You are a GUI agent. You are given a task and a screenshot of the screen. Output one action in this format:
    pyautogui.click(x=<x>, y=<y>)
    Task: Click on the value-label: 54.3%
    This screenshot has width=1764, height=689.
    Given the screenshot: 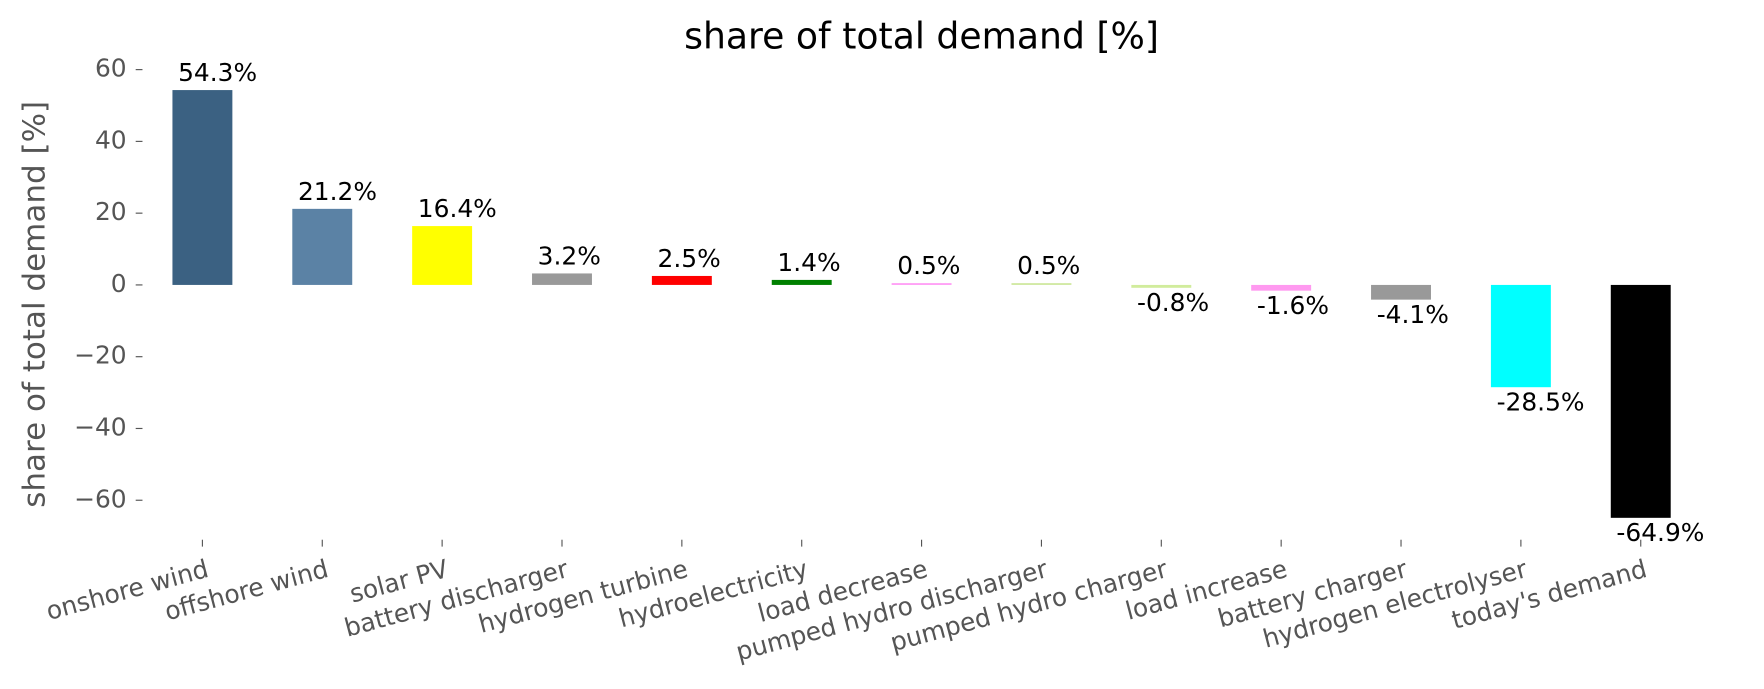 What is the action you would take?
    pyautogui.click(x=217, y=72)
    